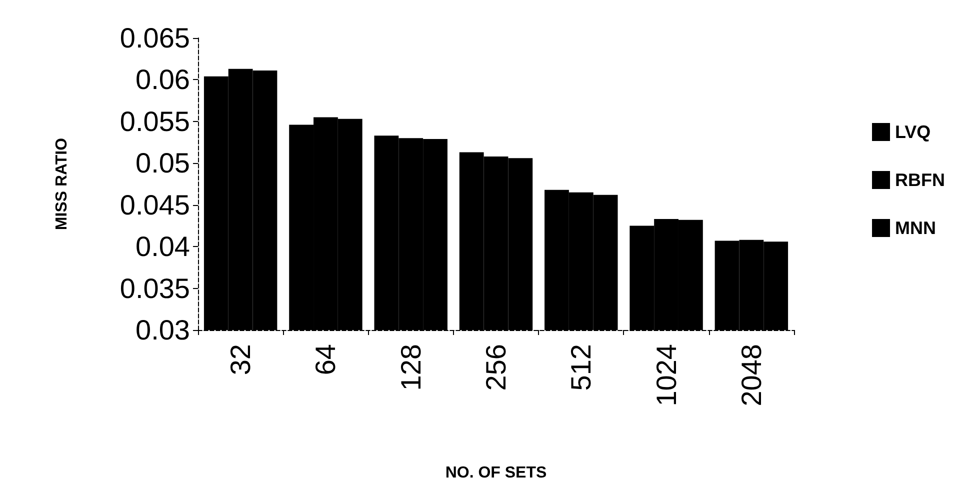  I want to click on x-tick-label: 256, so click(496, 367).